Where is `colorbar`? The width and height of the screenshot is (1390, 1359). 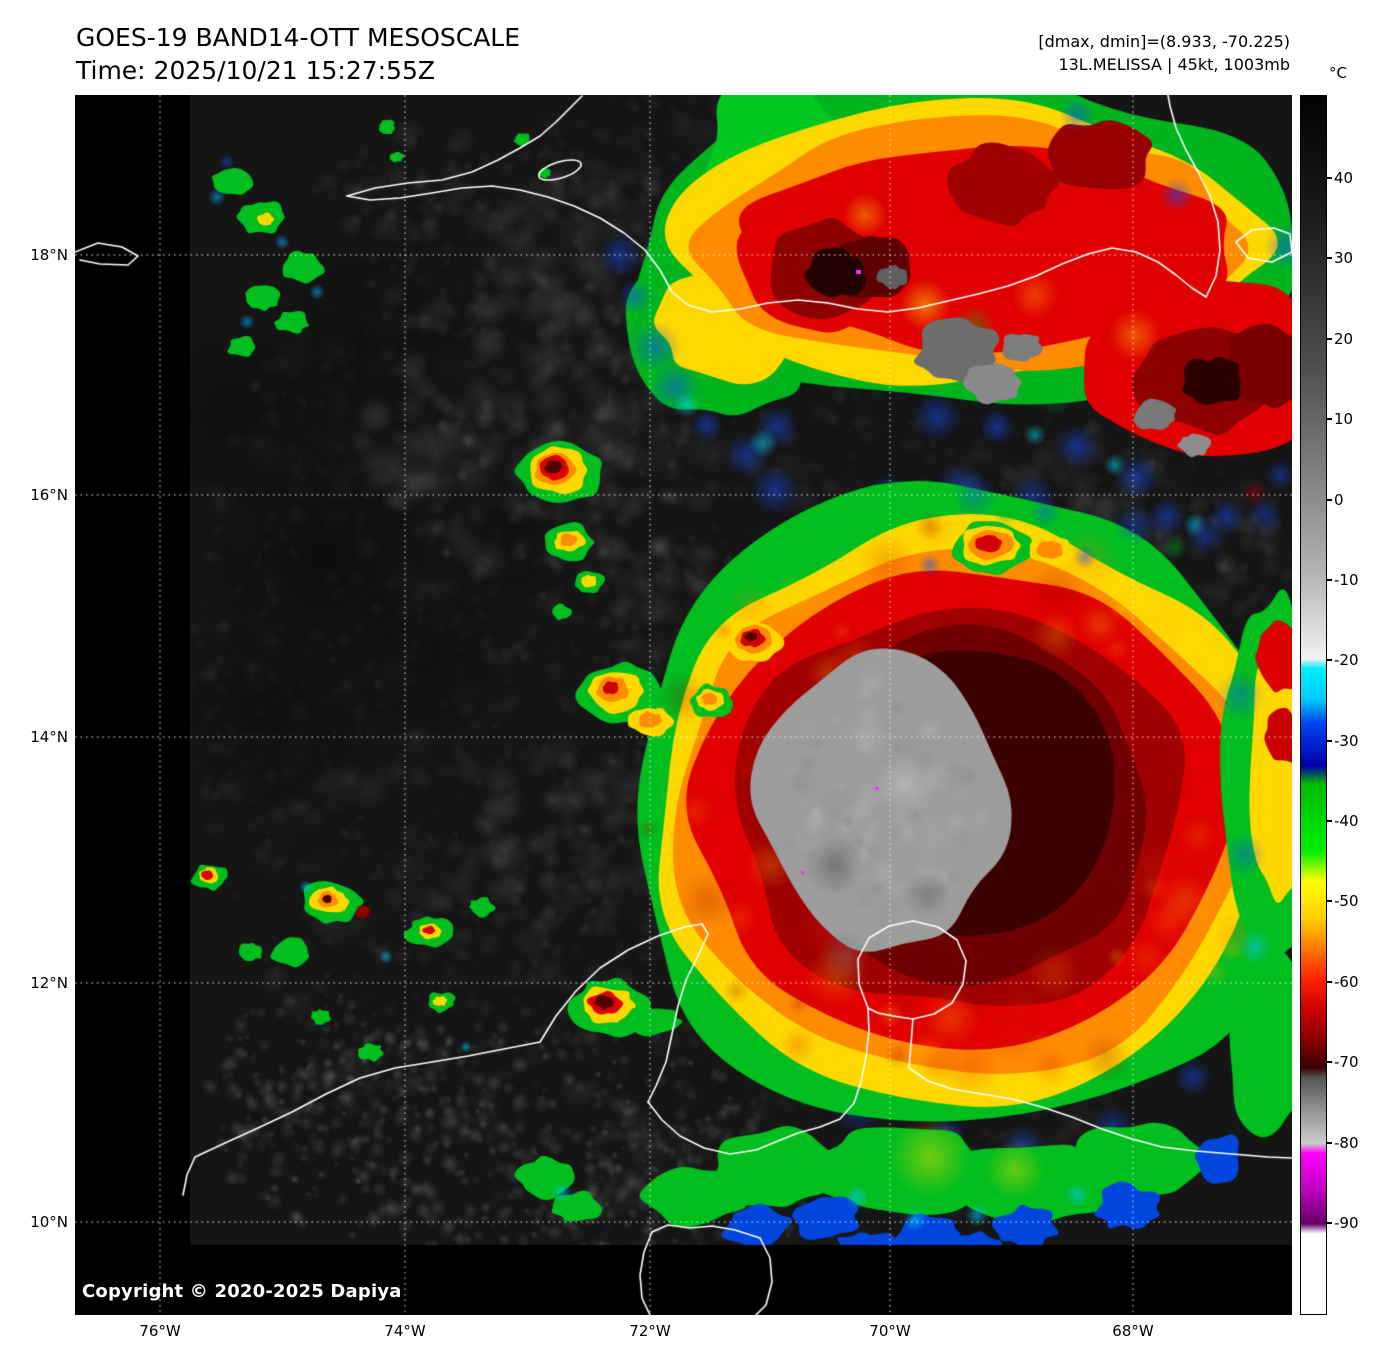 colorbar is located at coordinates (1313, 705).